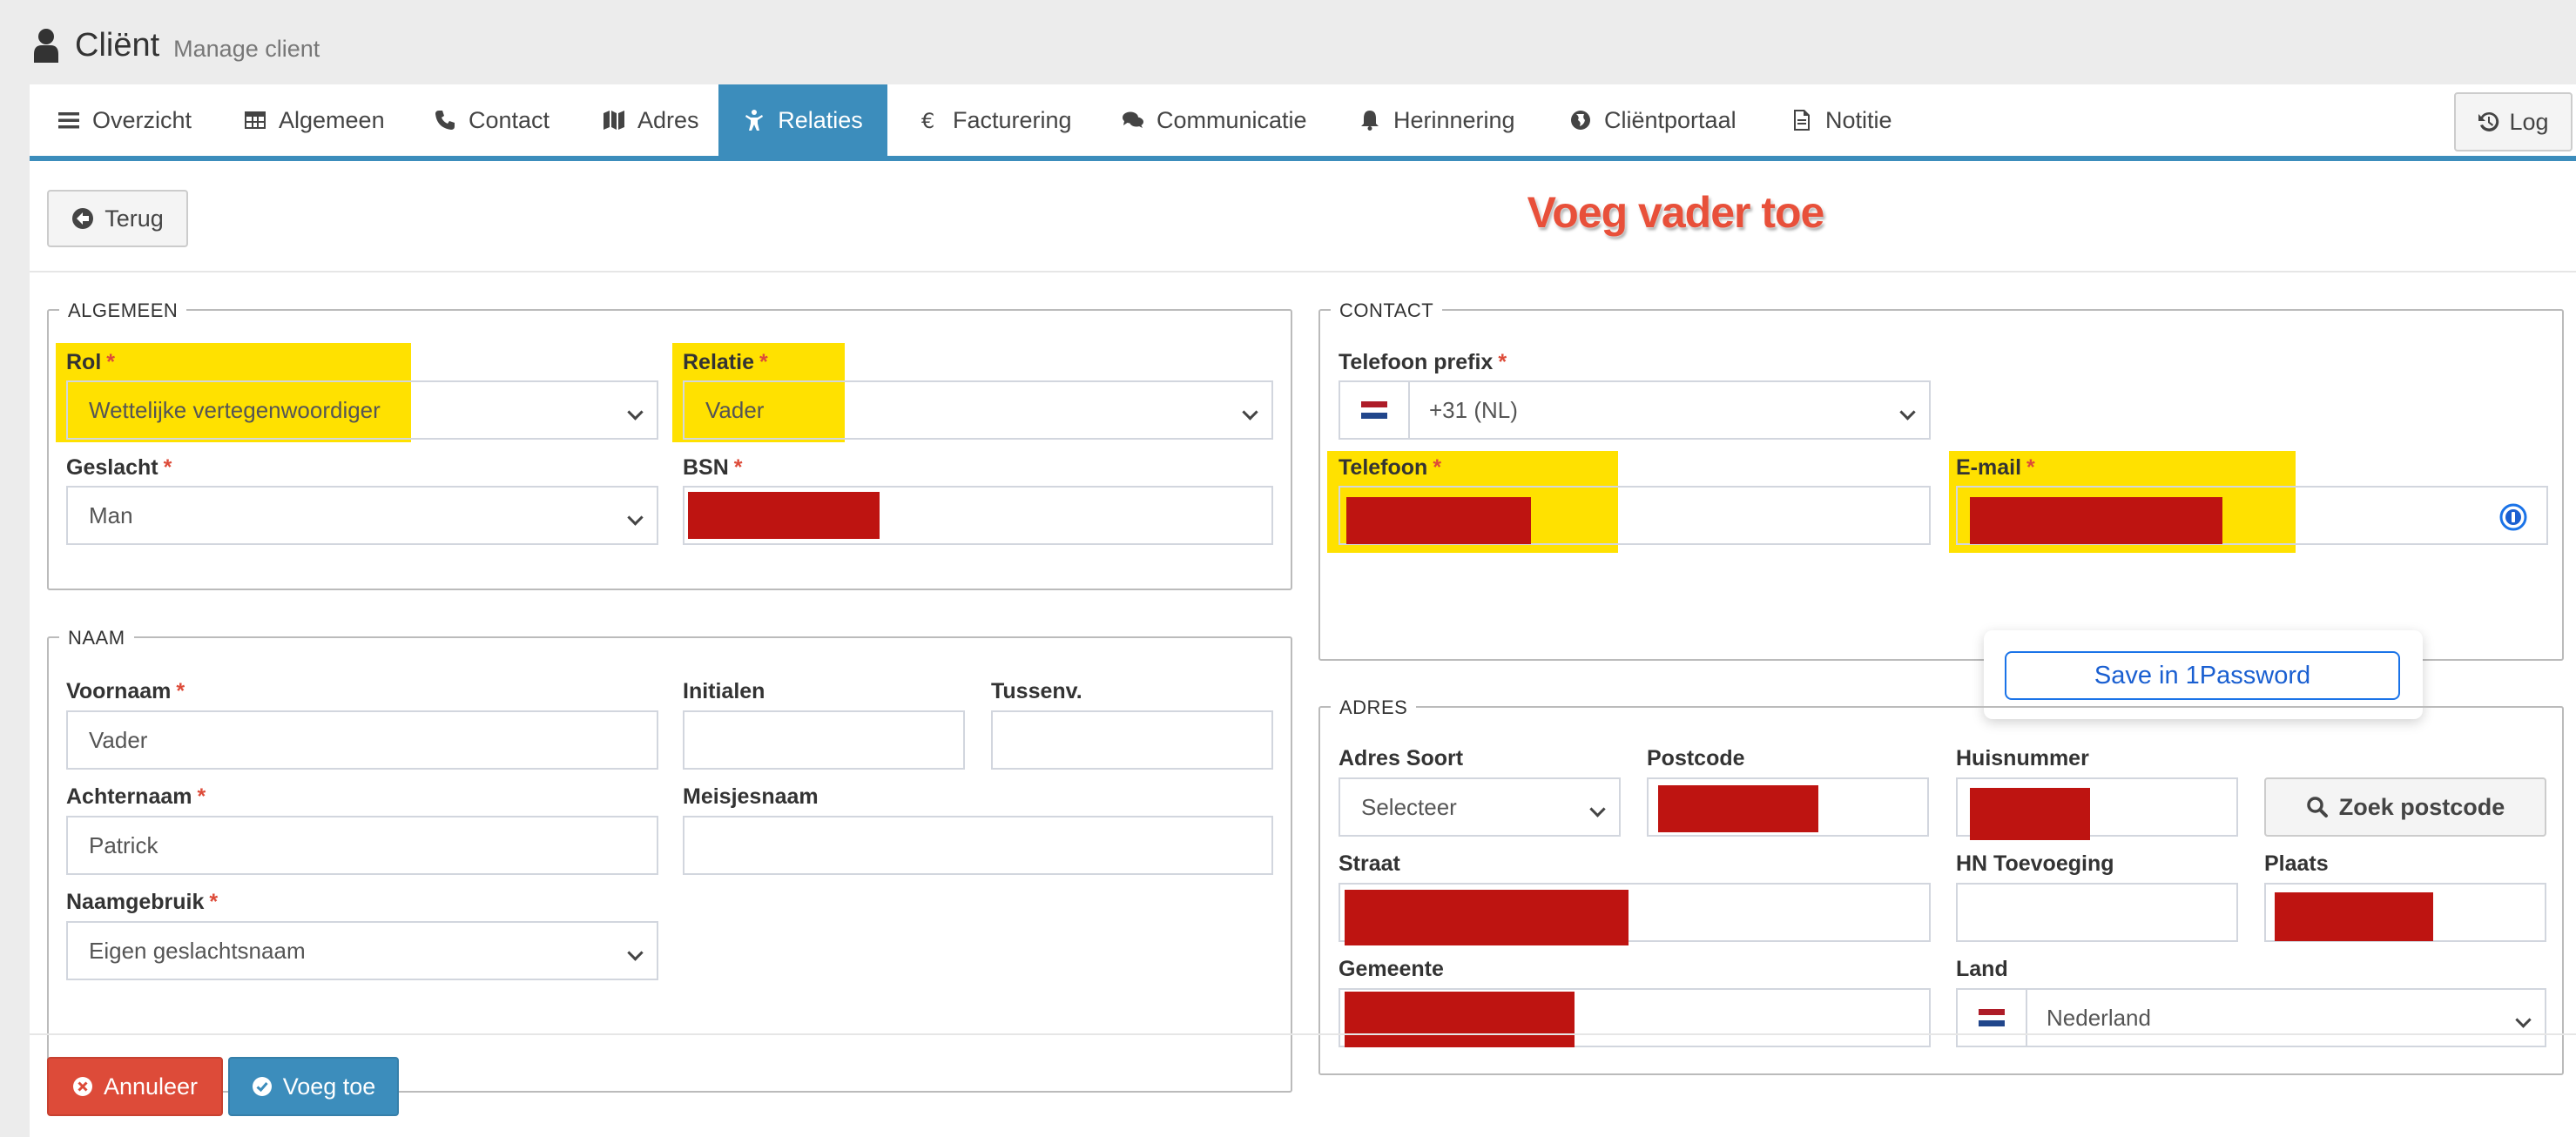 Image resolution: width=2576 pixels, height=1137 pixels. Describe the element at coordinates (1303, 1034) in the screenshot. I see `footer-divider` at that location.